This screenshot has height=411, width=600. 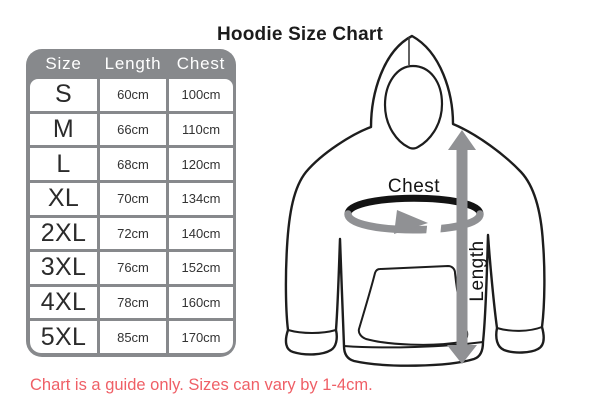 What do you see at coordinates (477, 270) in the screenshot?
I see `length-label: Length` at bounding box center [477, 270].